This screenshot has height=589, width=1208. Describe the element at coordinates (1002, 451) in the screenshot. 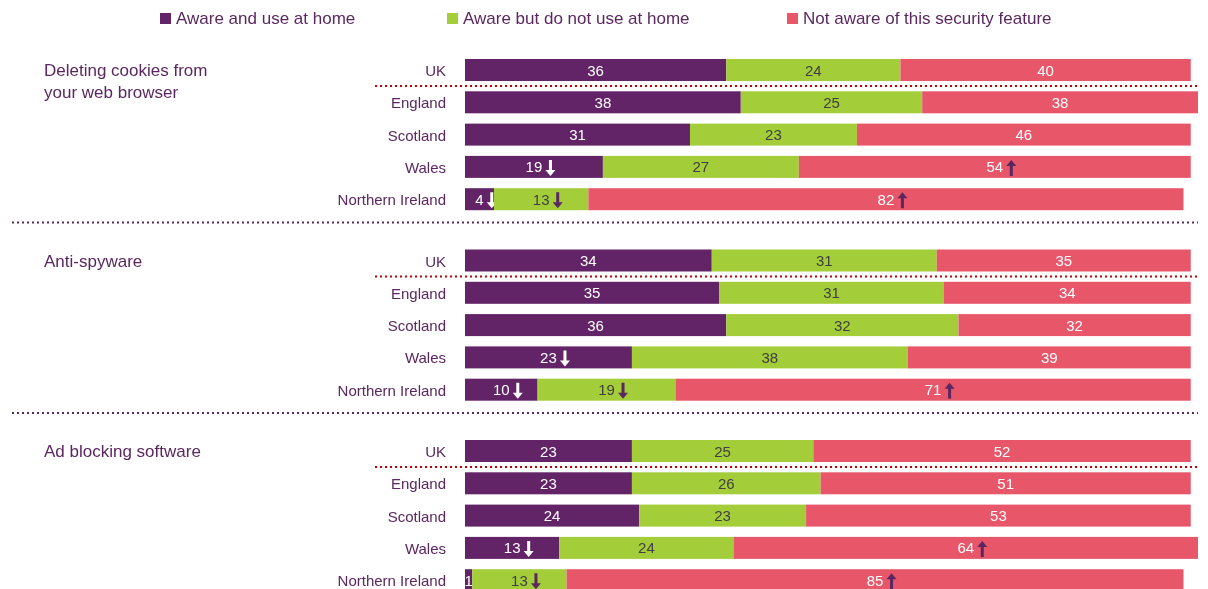

I see `data-label: 52` at that location.